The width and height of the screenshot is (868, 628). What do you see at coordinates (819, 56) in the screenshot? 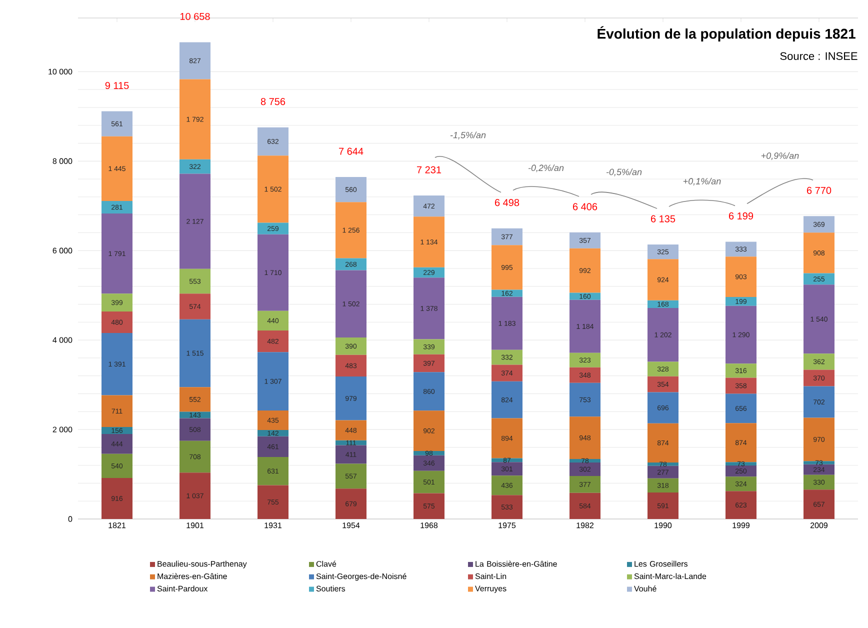
I see `annotation: Source : INSEE` at bounding box center [819, 56].